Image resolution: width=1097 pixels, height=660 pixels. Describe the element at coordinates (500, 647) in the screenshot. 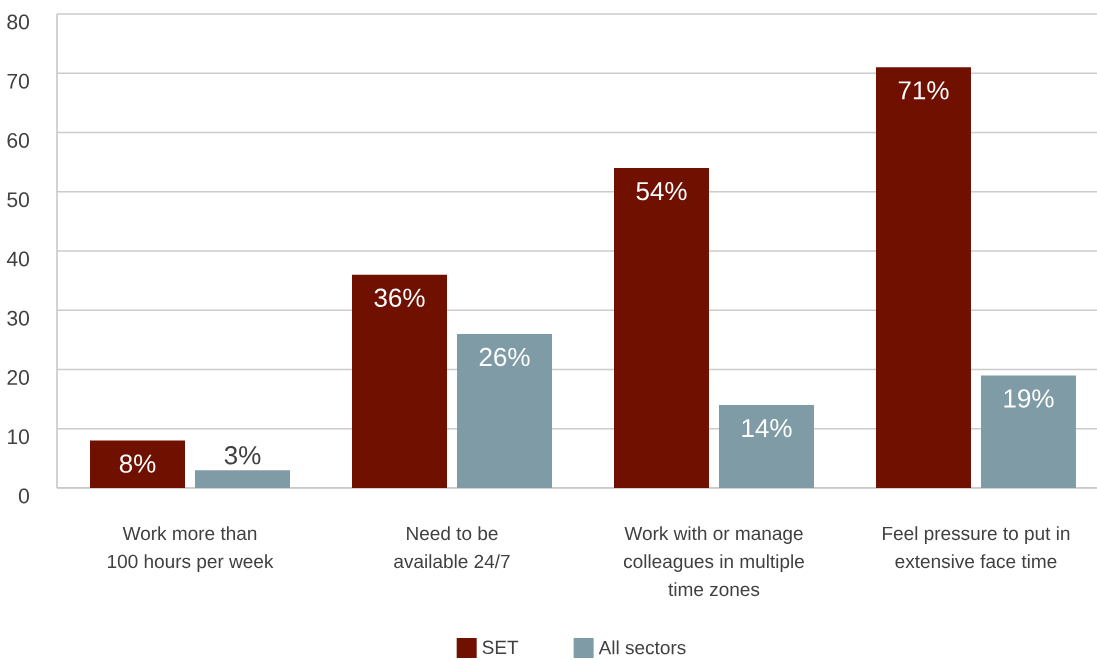

I see `legend-label: SET` at that location.